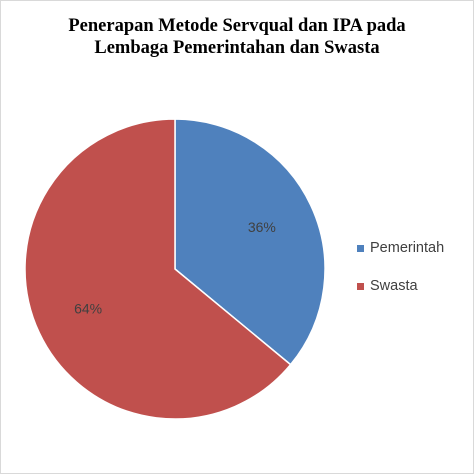  What do you see at coordinates (237, 48) in the screenshot?
I see `chart-title-line-2: Lembaga Pemerintahan dan Swasta` at bounding box center [237, 48].